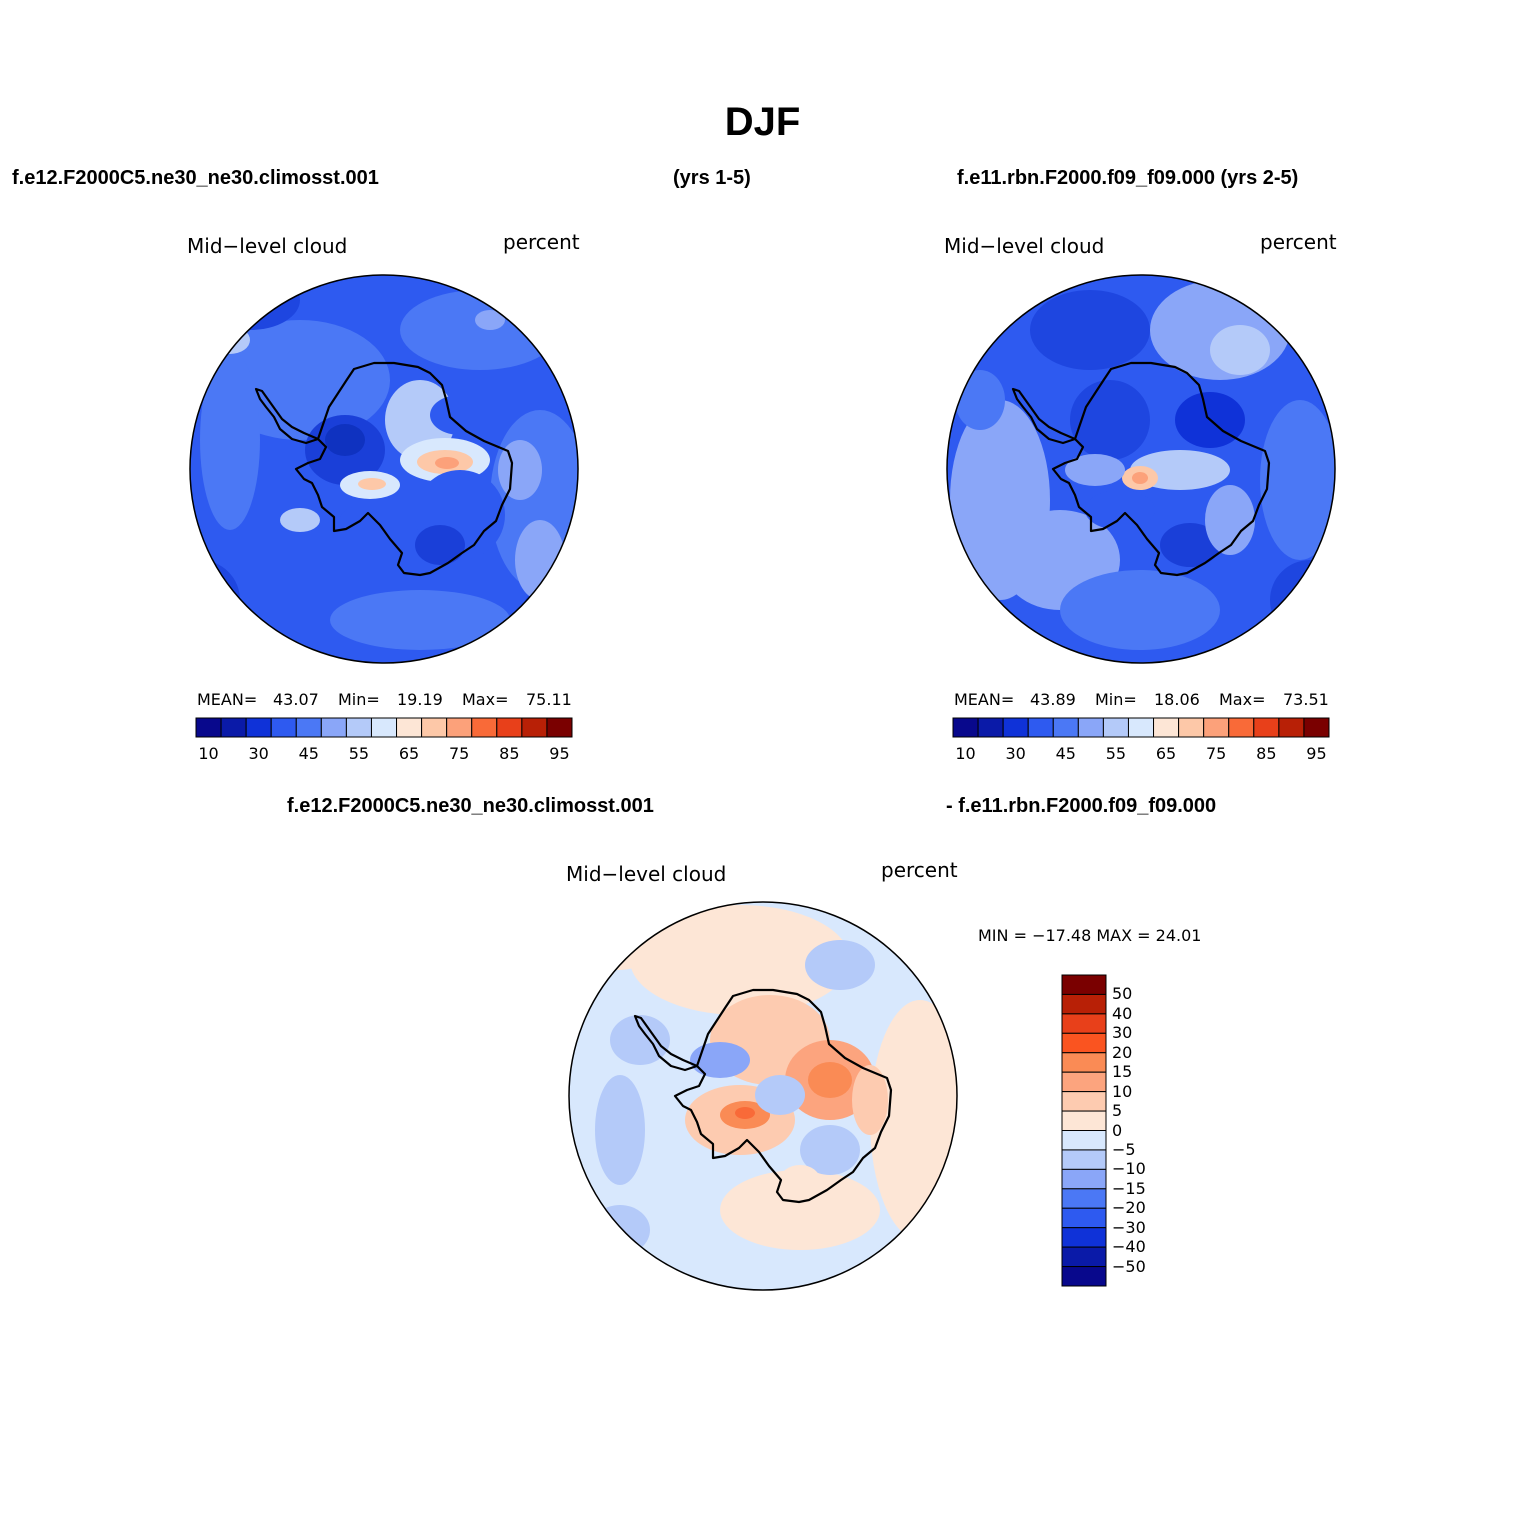 Image resolution: width=1525 pixels, height=1525 pixels. What do you see at coordinates (1177, 699) in the screenshot?
I see `panel2-min-value: 18.06` at bounding box center [1177, 699].